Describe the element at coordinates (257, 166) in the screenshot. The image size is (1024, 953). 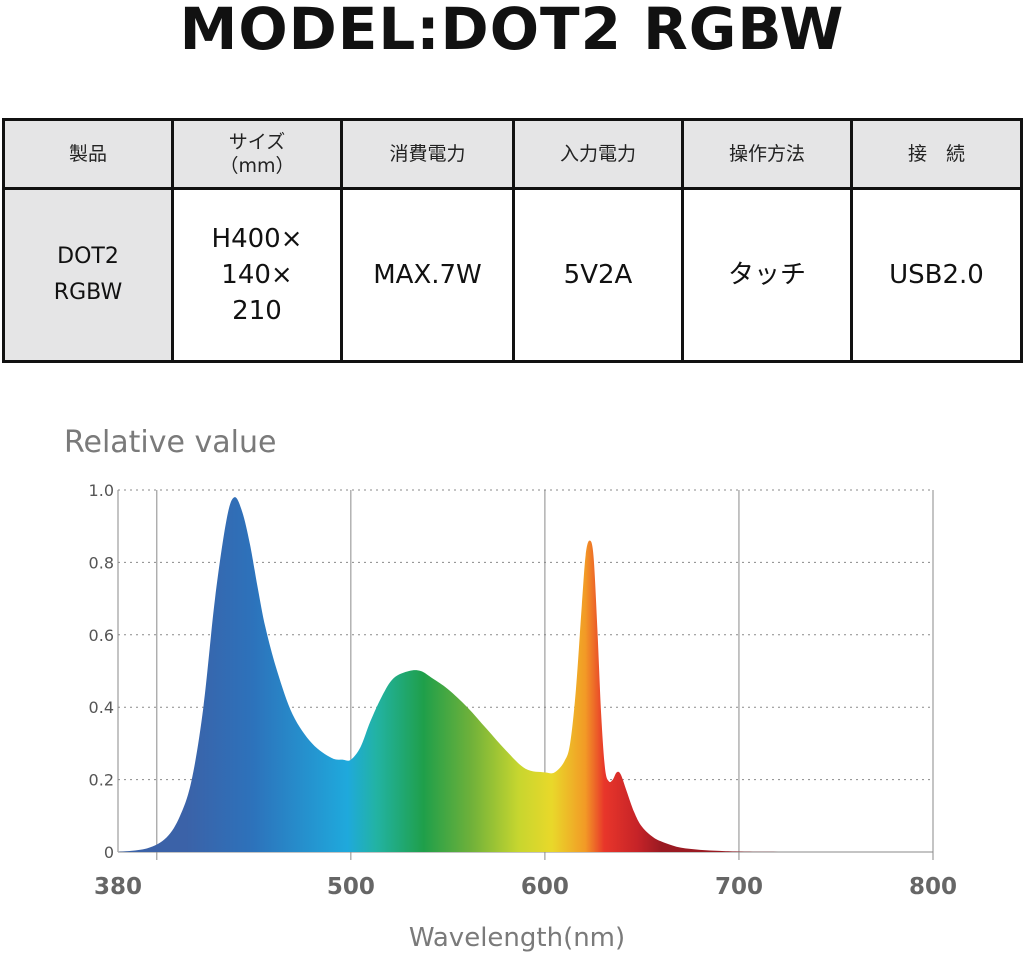
I see `cell-line: （mm）` at that location.